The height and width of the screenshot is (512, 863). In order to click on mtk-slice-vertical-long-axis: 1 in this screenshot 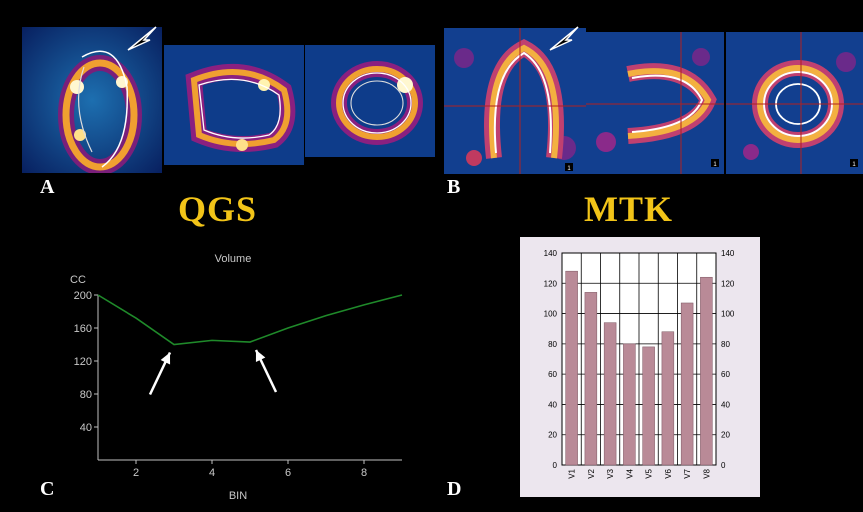, I will do `click(655, 103)`.